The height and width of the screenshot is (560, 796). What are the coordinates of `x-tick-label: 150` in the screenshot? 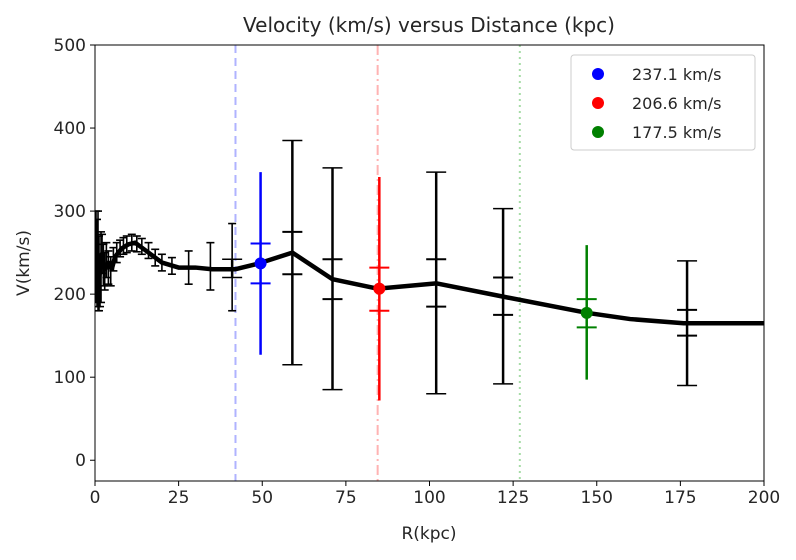 It's located at (597, 498).